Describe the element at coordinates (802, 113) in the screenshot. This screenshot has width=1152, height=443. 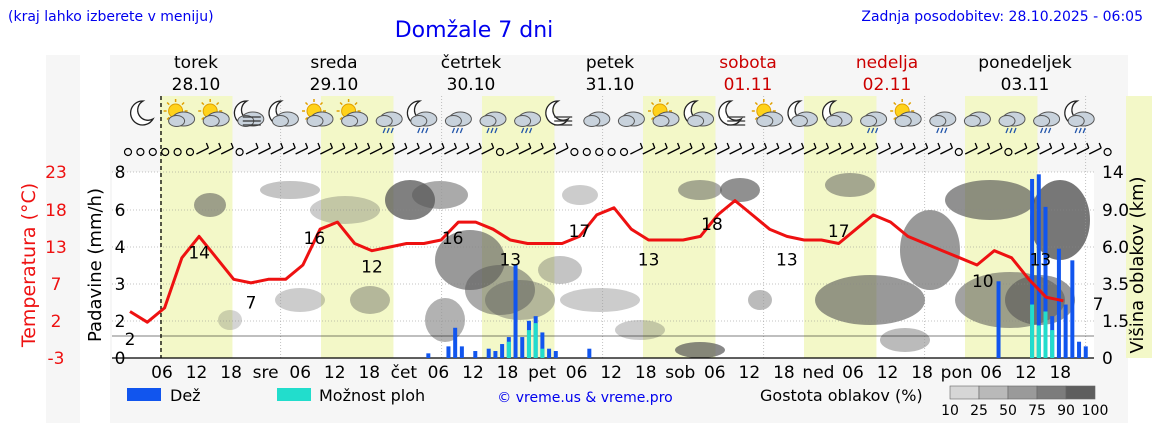
I see `moon-cloud-icon` at that location.